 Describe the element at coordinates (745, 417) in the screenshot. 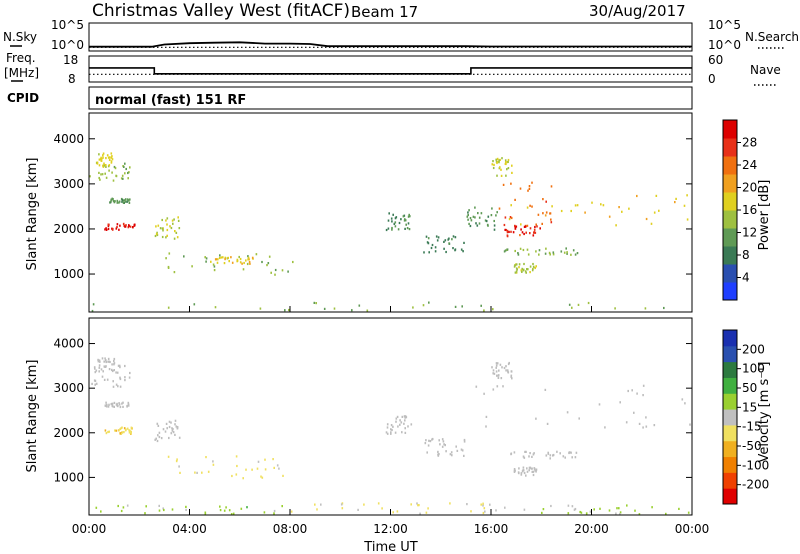

I see `velocity-colorbar: 200 100 50 15 -15 -50 -100 -200` at that location.